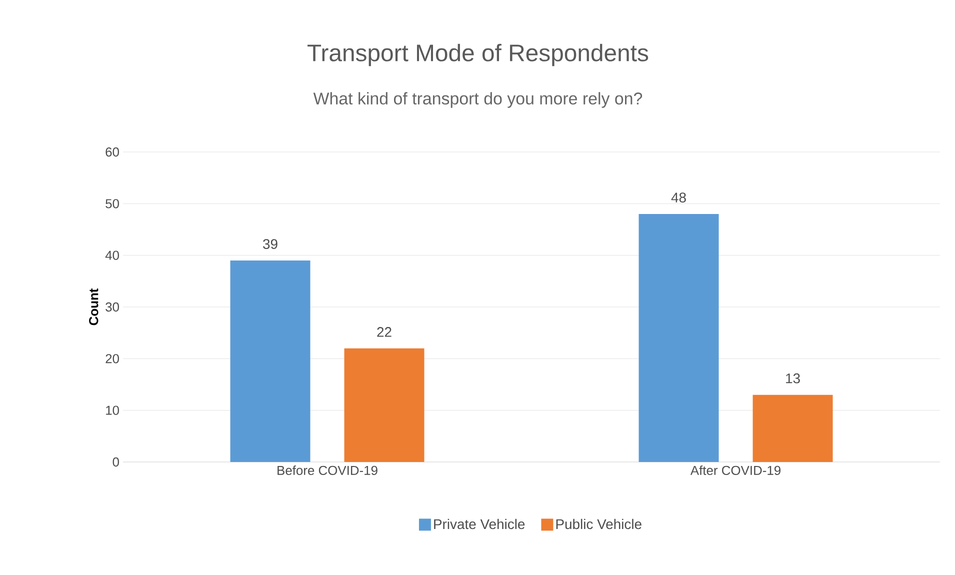  I want to click on data-label: 48, so click(678, 197).